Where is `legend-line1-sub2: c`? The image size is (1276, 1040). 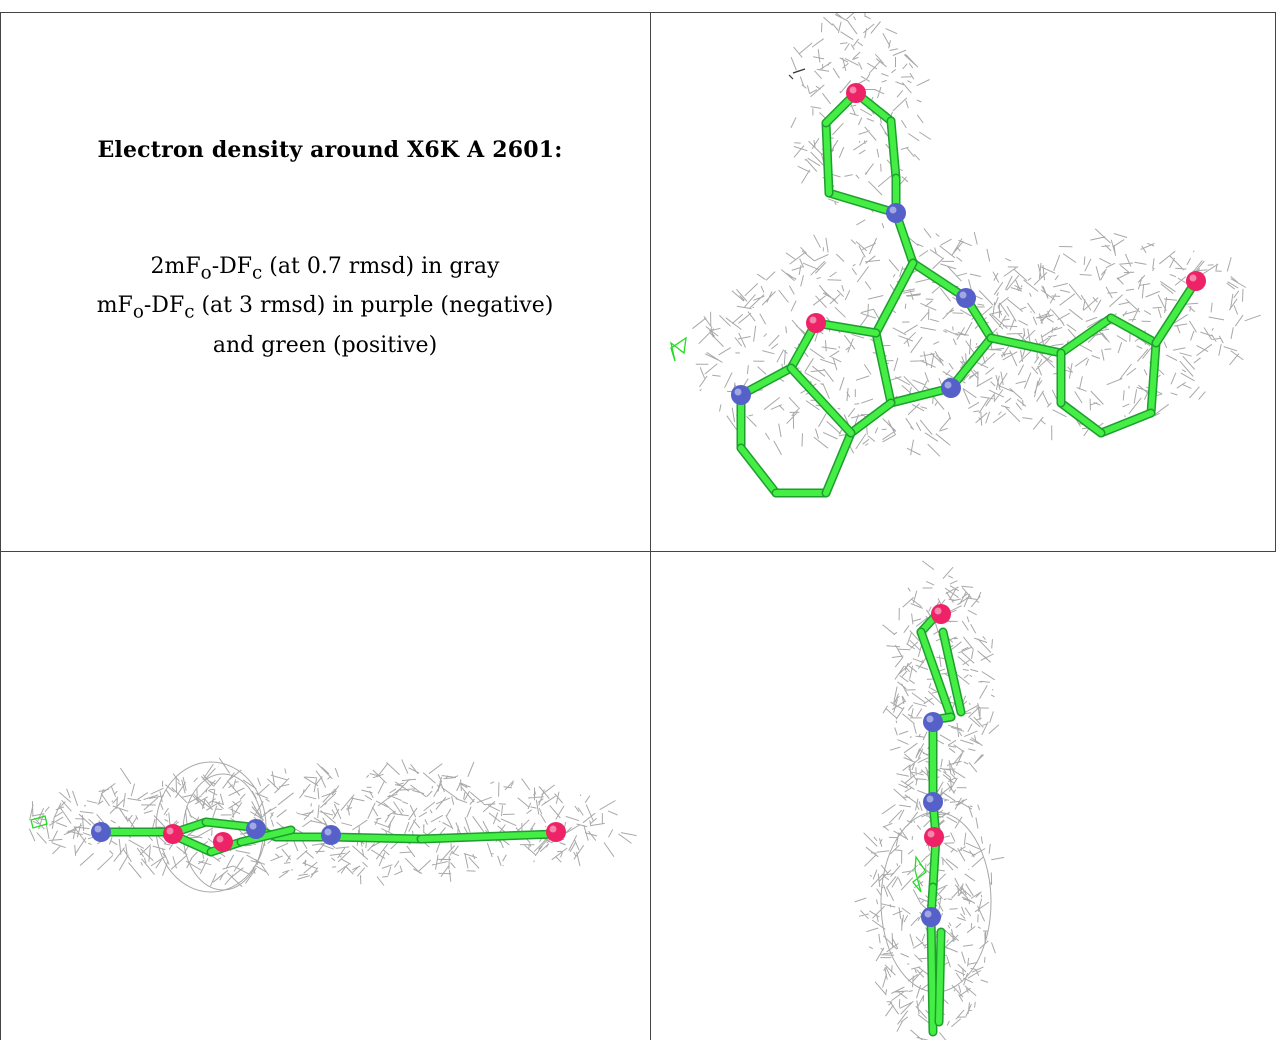
legend-line1-sub2: c is located at coordinates (257, 273).